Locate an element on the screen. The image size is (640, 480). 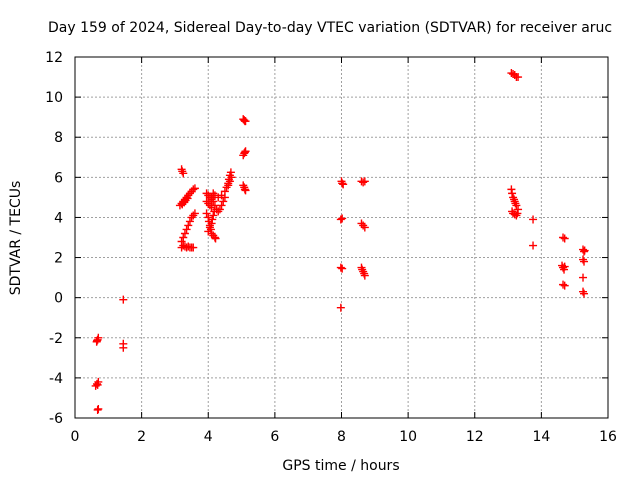
y-tick-label: 0 is located at coordinates (58, 299).